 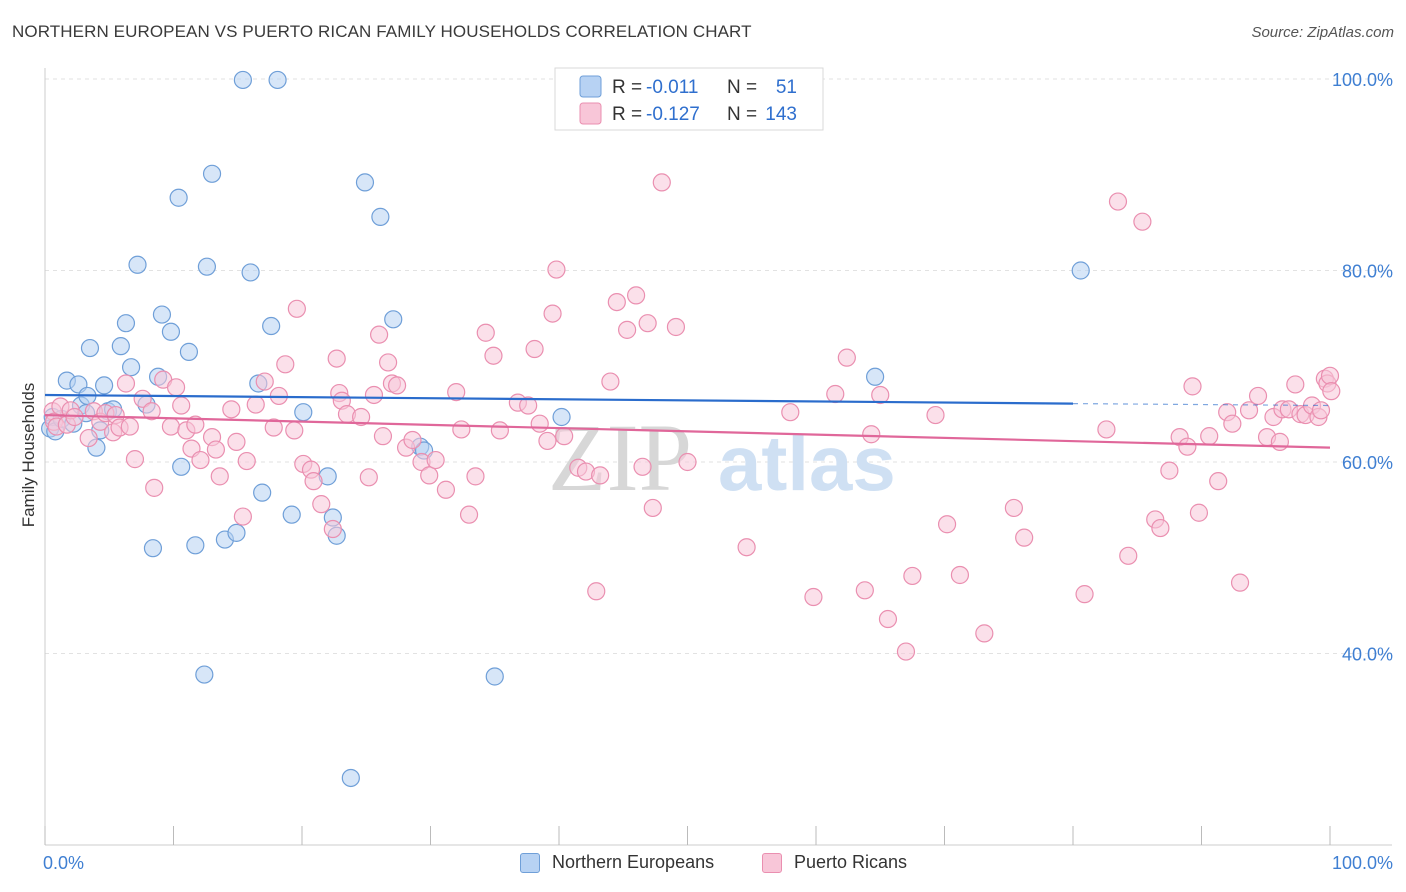 What do you see at coordinates (786, 87) in the screenshot?
I see `legend-n-value-0: 51` at bounding box center [786, 87].